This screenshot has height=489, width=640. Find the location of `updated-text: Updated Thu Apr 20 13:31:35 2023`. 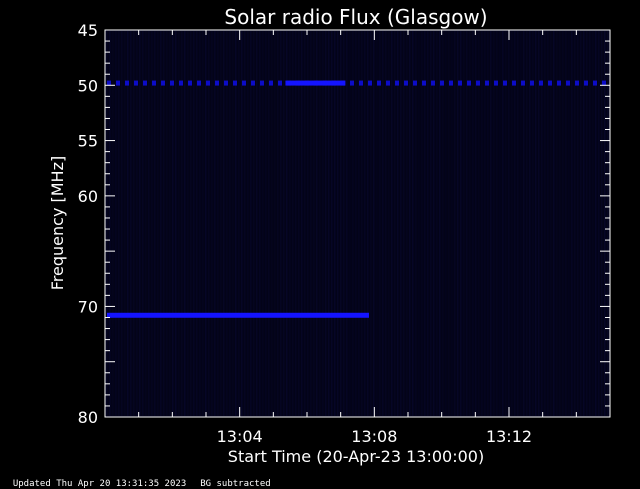

updated-text: Updated Thu Apr 20 13:31:35 2023 is located at coordinates (99, 484).